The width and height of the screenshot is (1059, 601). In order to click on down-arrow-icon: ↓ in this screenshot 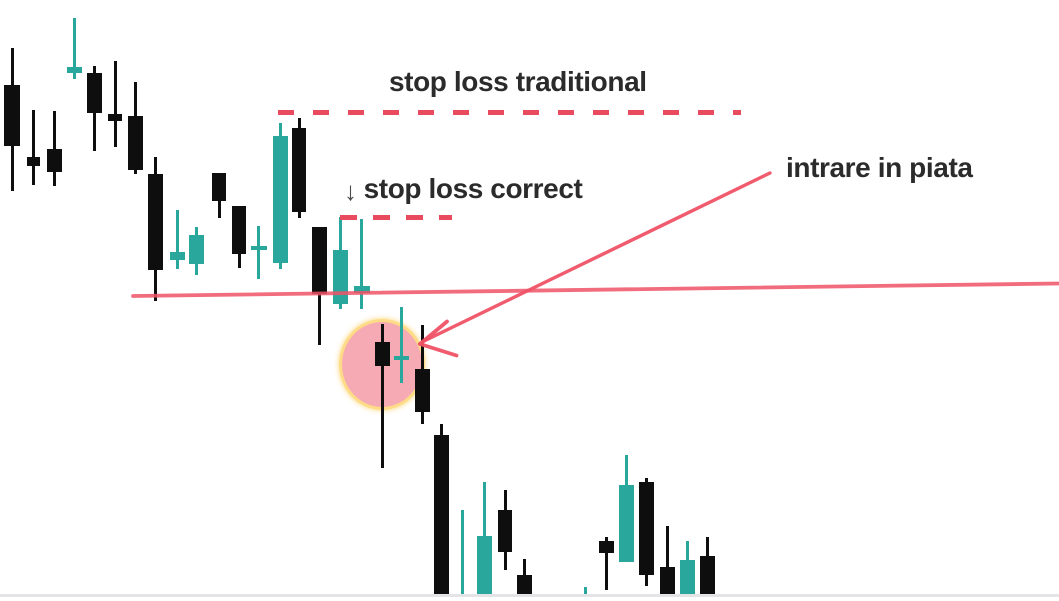, I will do `click(350, 191)`.